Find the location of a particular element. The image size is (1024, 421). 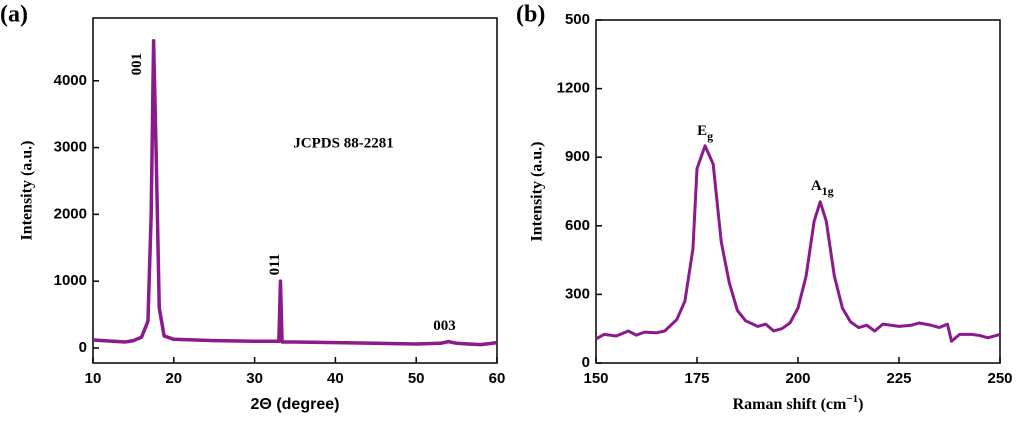

panel-label: (b) is located at coordinates (530, 15).